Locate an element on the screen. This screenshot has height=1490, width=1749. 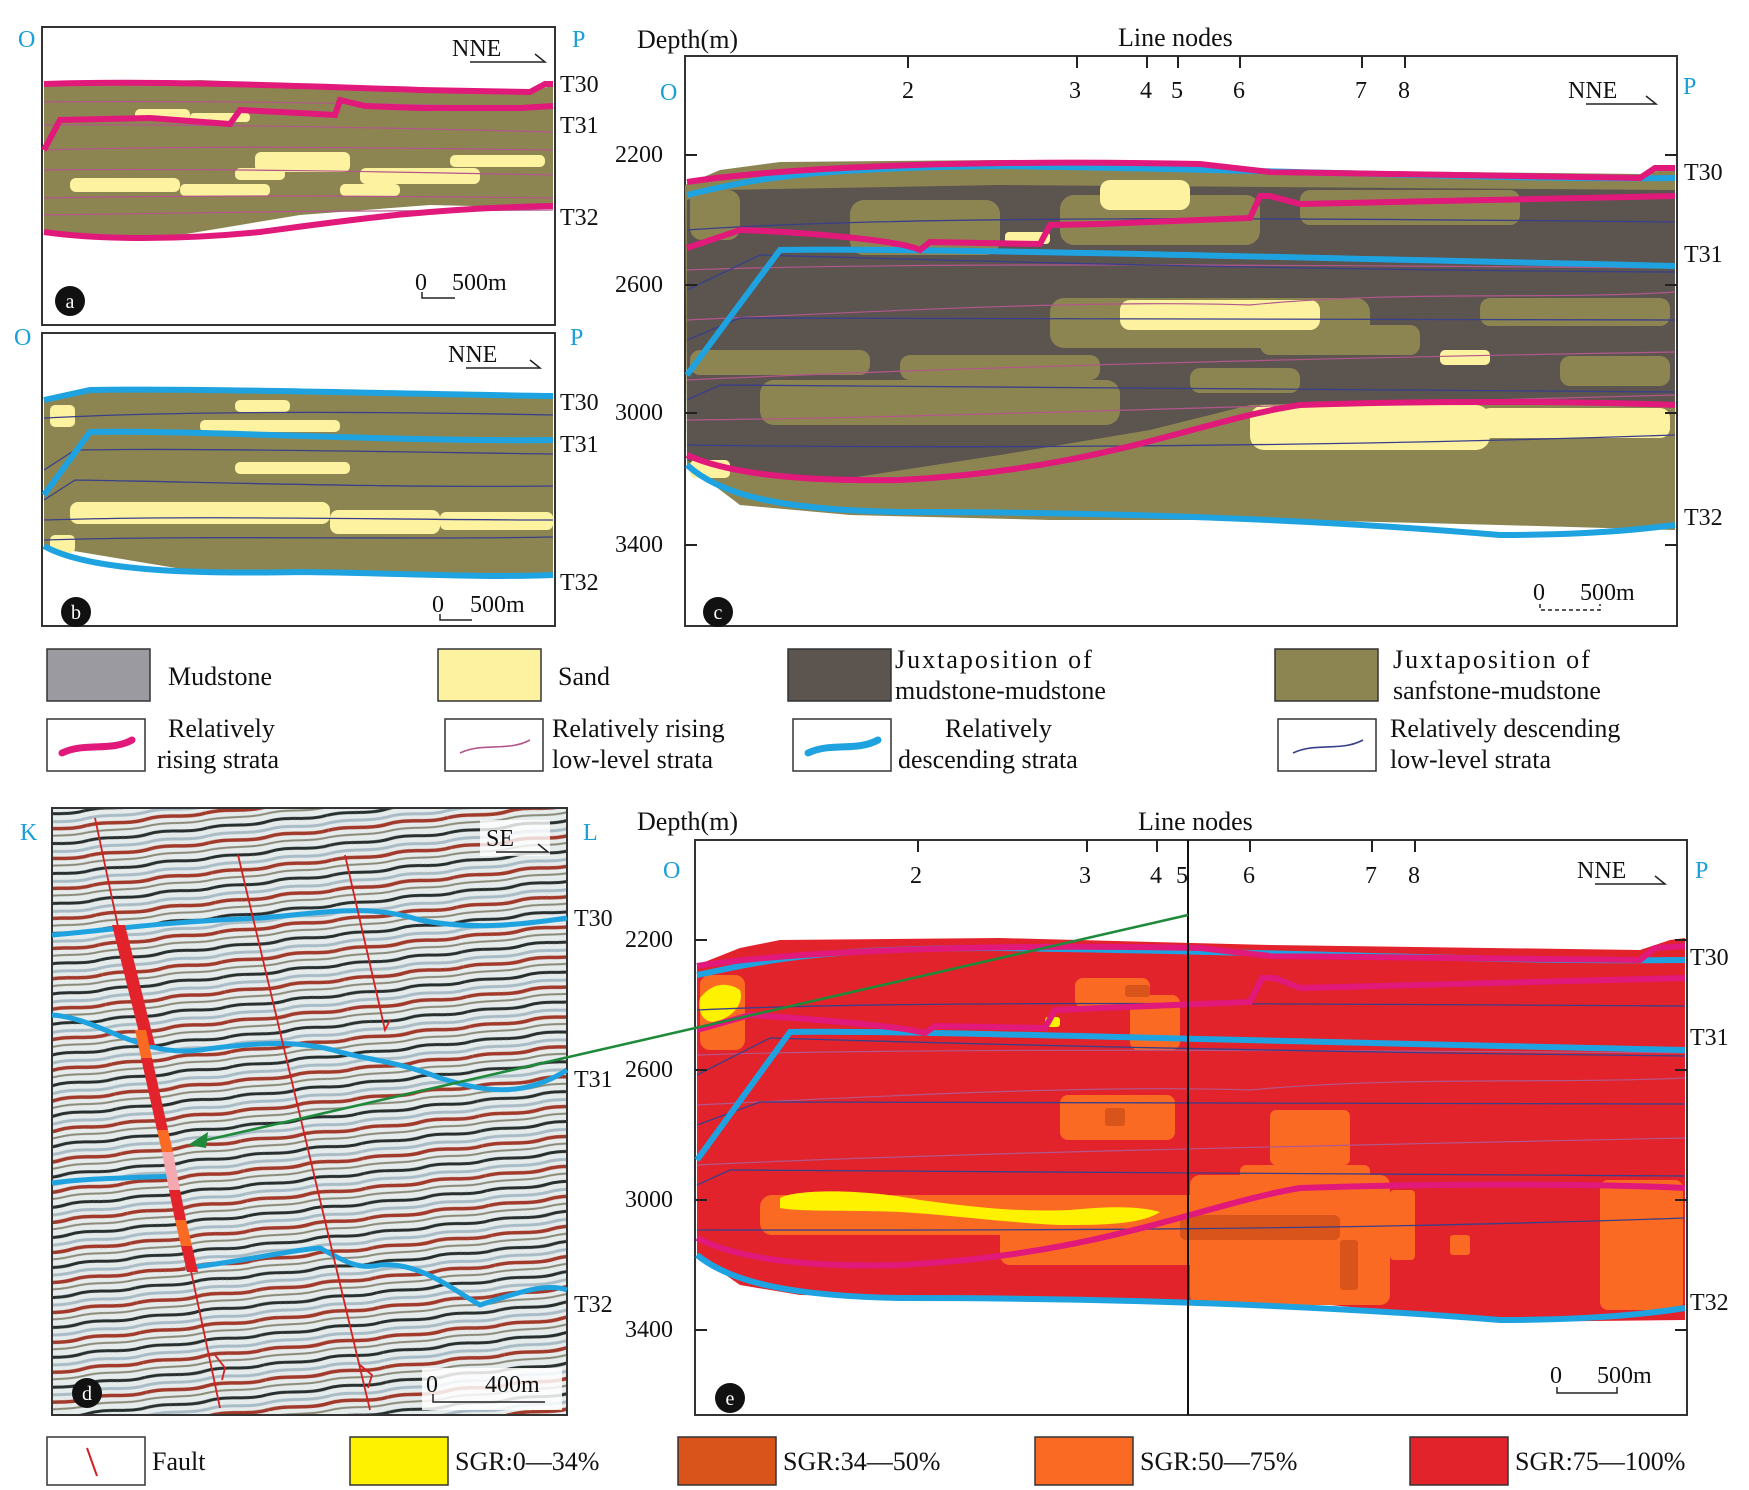
panel-e-sgr-0-34-zones is located at coordinates (929, 1104).